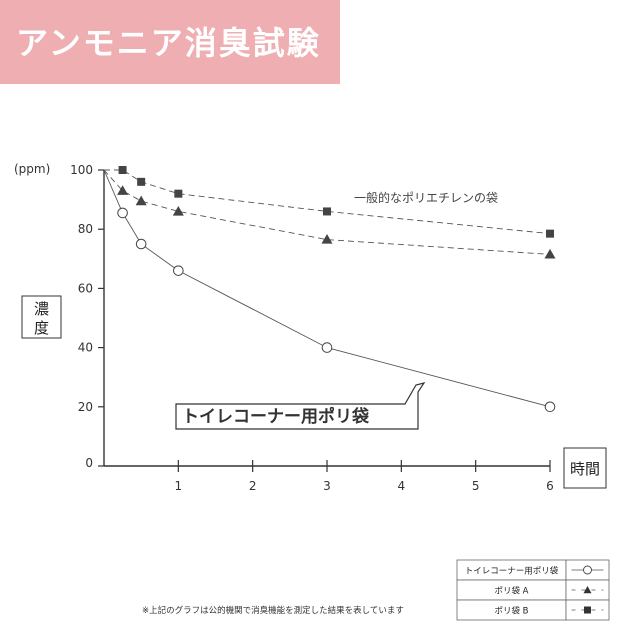 The width and height of the screenshot is (640, 640). Describe the element at coordinates (89, 463) in the screenshot. I see `y-tick-label: 0` at that location.